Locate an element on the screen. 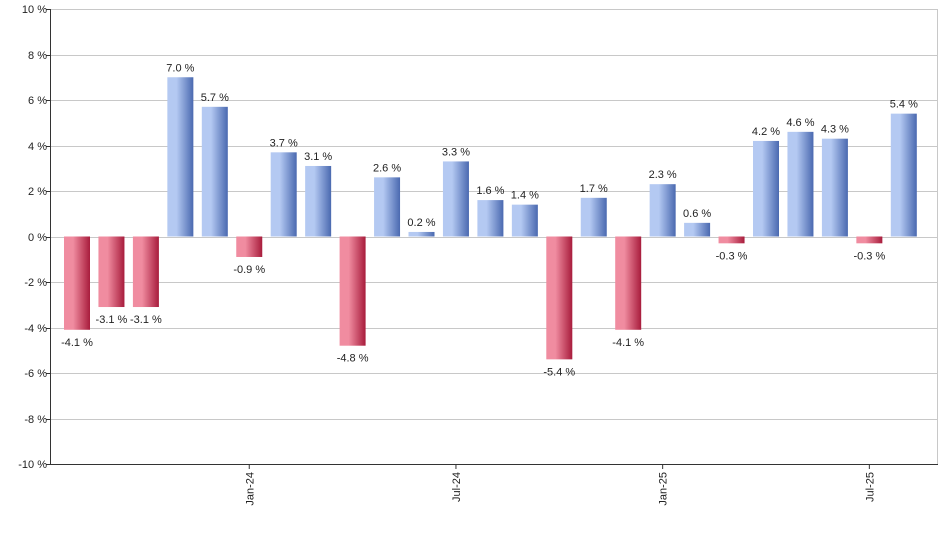 The width and height of the screenshot is (940, 555). bar-value-label: 1.4 % is located at coordinates (525, 196).